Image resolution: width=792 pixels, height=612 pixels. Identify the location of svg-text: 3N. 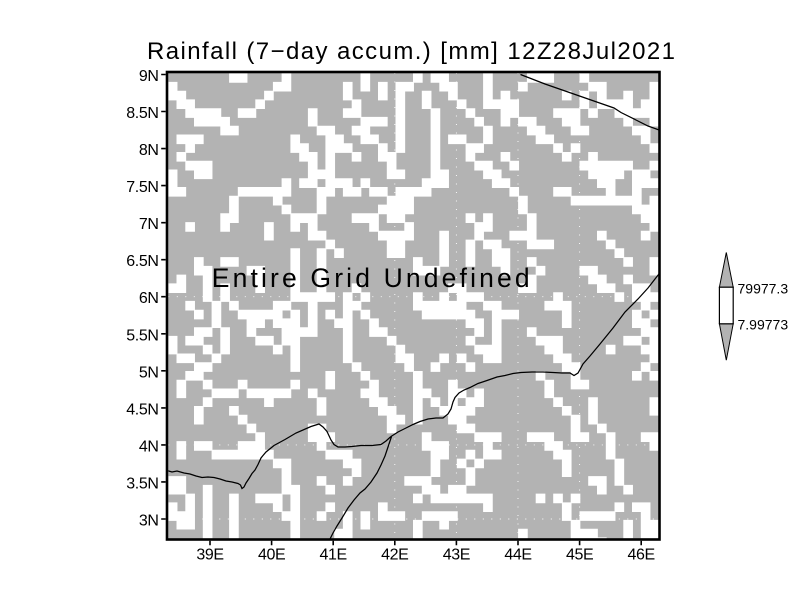
(149, 521).